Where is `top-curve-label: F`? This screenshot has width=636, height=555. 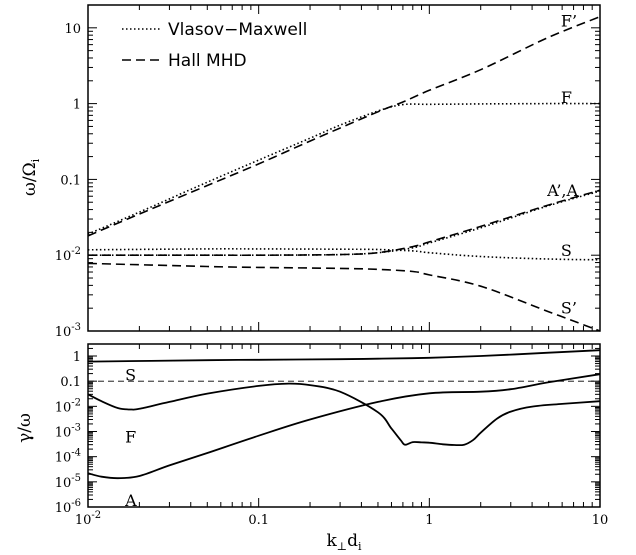
top-curve-label: F is located at coordinates (566, 97).